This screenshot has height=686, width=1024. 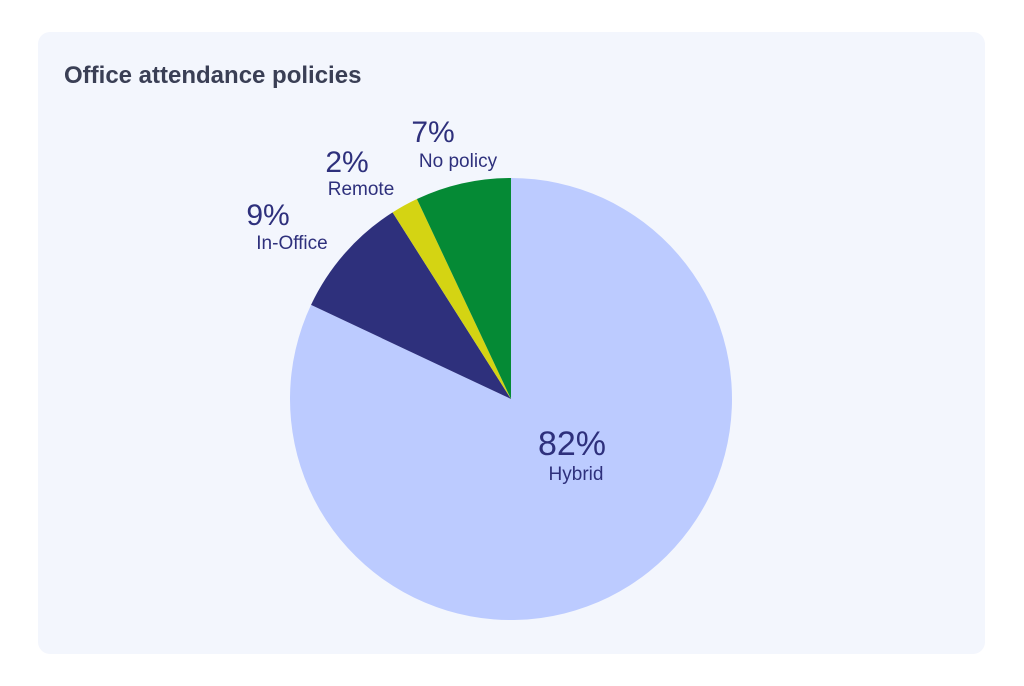 What do you see at coordinates (213, 75) in the screenshot?
I see `chart-title: Office attendance policies` at bounding box center [213, 75].